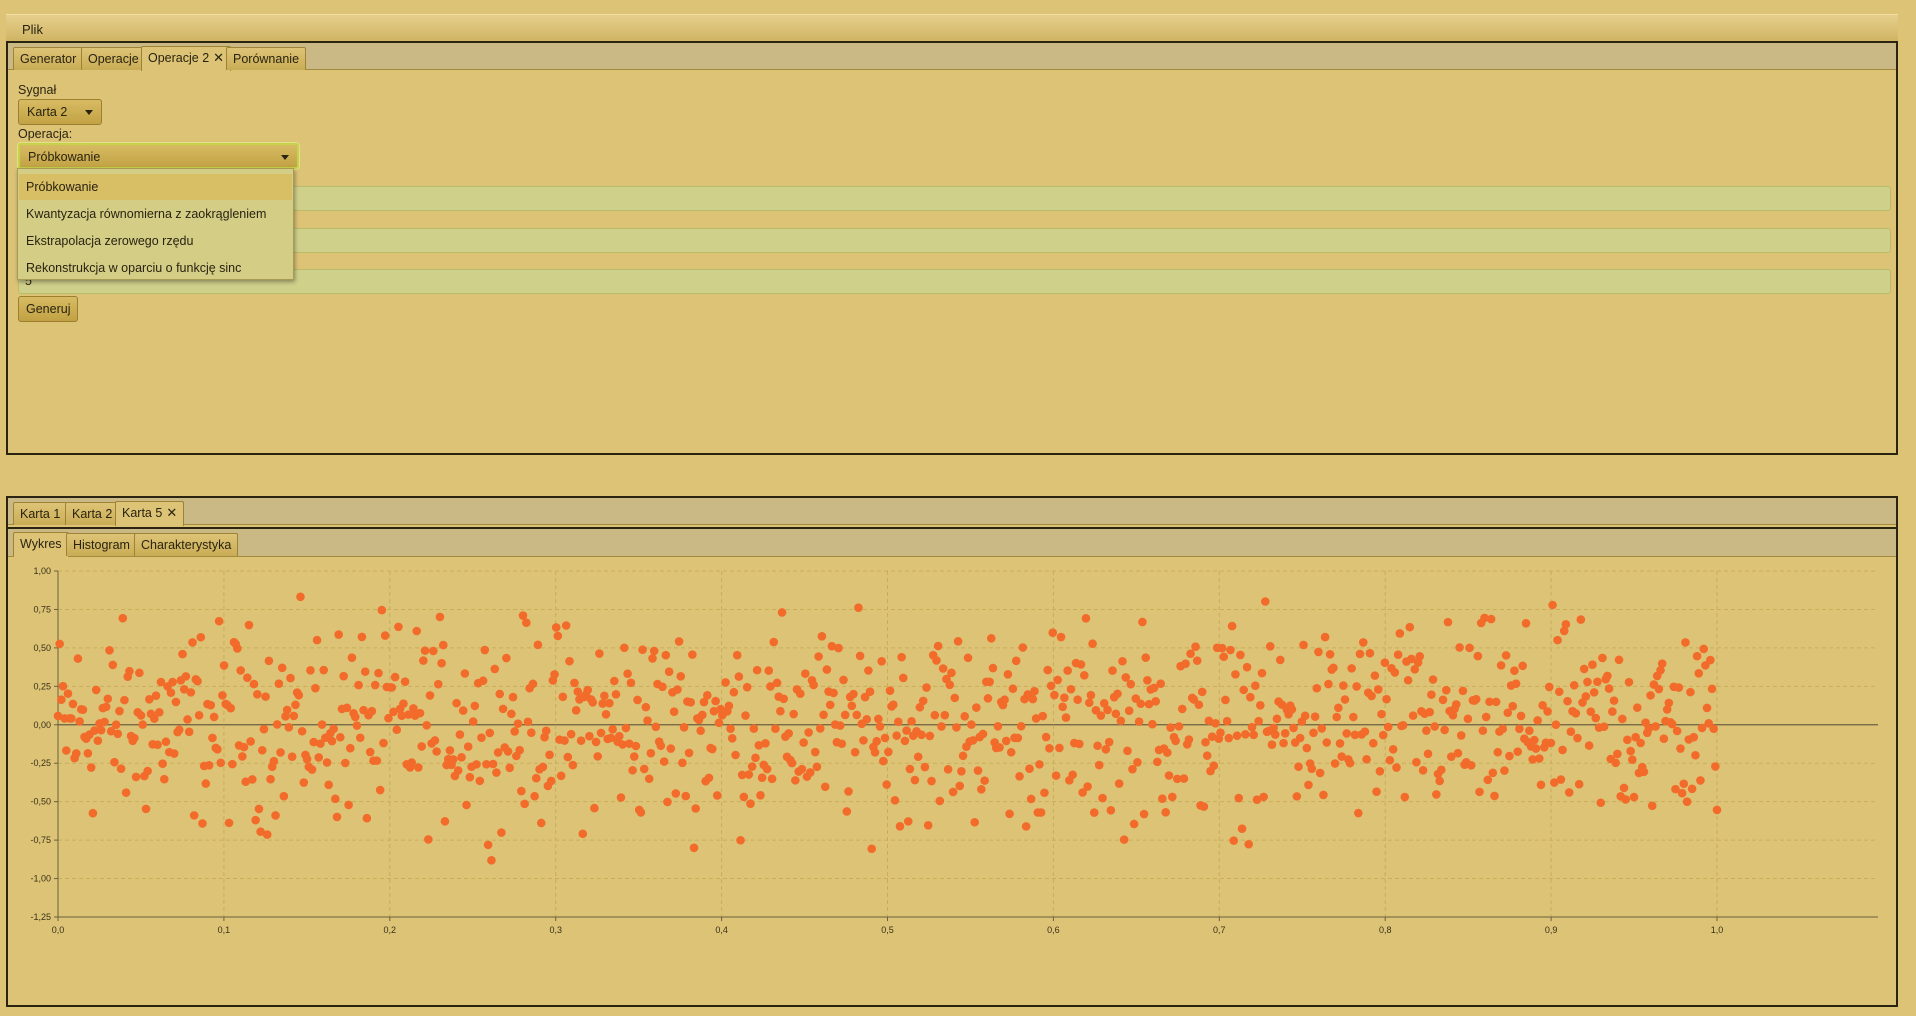 The width and height of the screenshot is (1916, 1016). Describe the element at coordinates (186, 58) in the screenshot. I see `tab-operacje-2: Operacje 2 ✕` at that location.